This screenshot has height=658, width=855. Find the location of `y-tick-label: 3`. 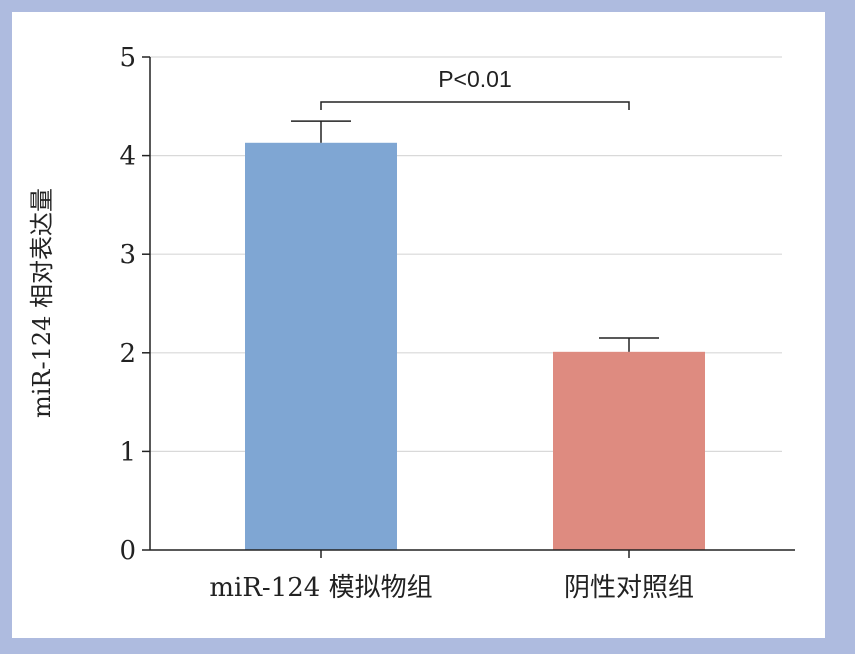

y-tick-label: 3 is located at coordinates (127, 255).